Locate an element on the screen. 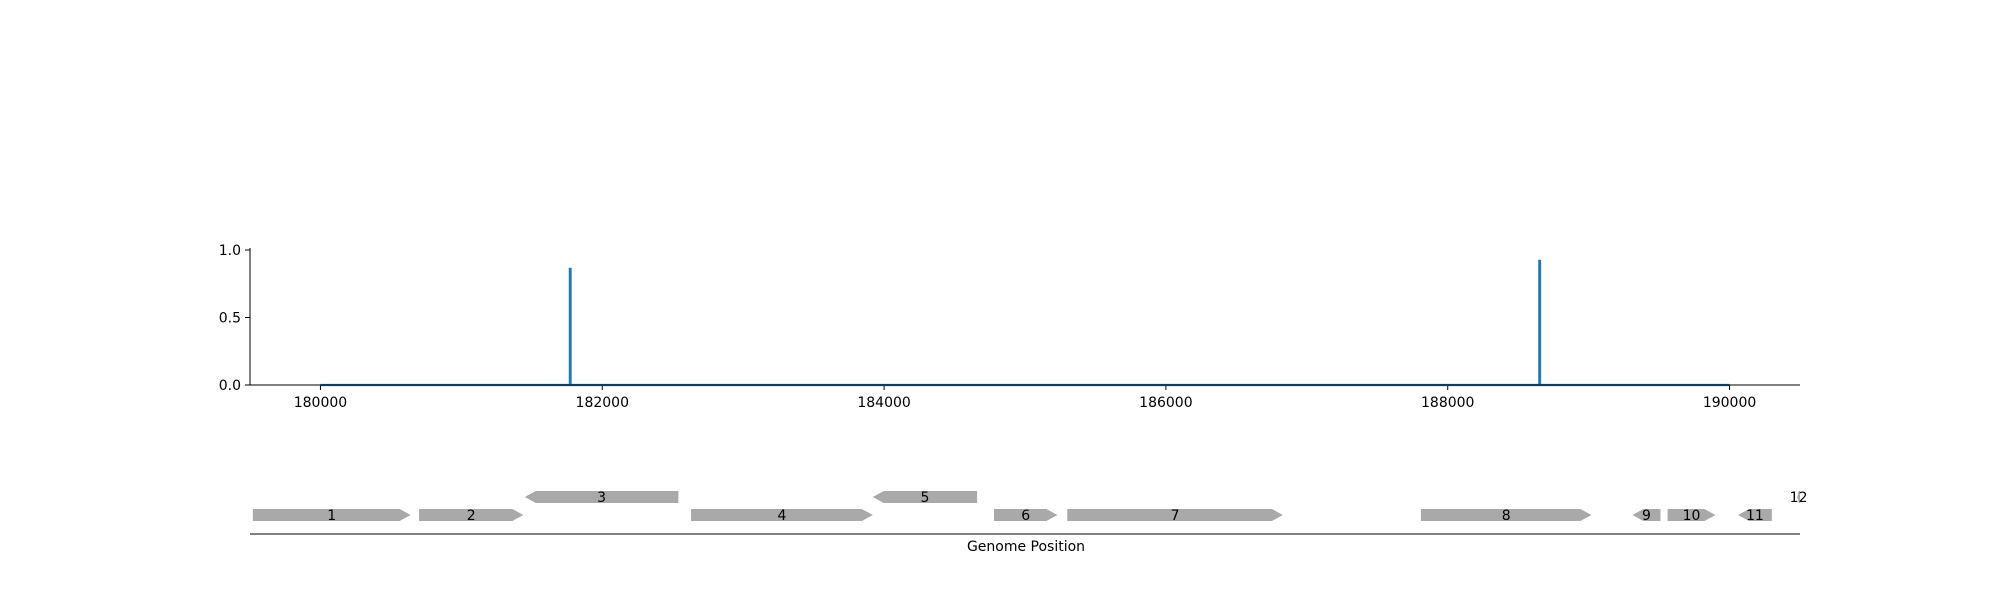 Image resolution: width=2000 pixels, height=600 pixels. gene-label: 5 is located at coordinates (924, 498).